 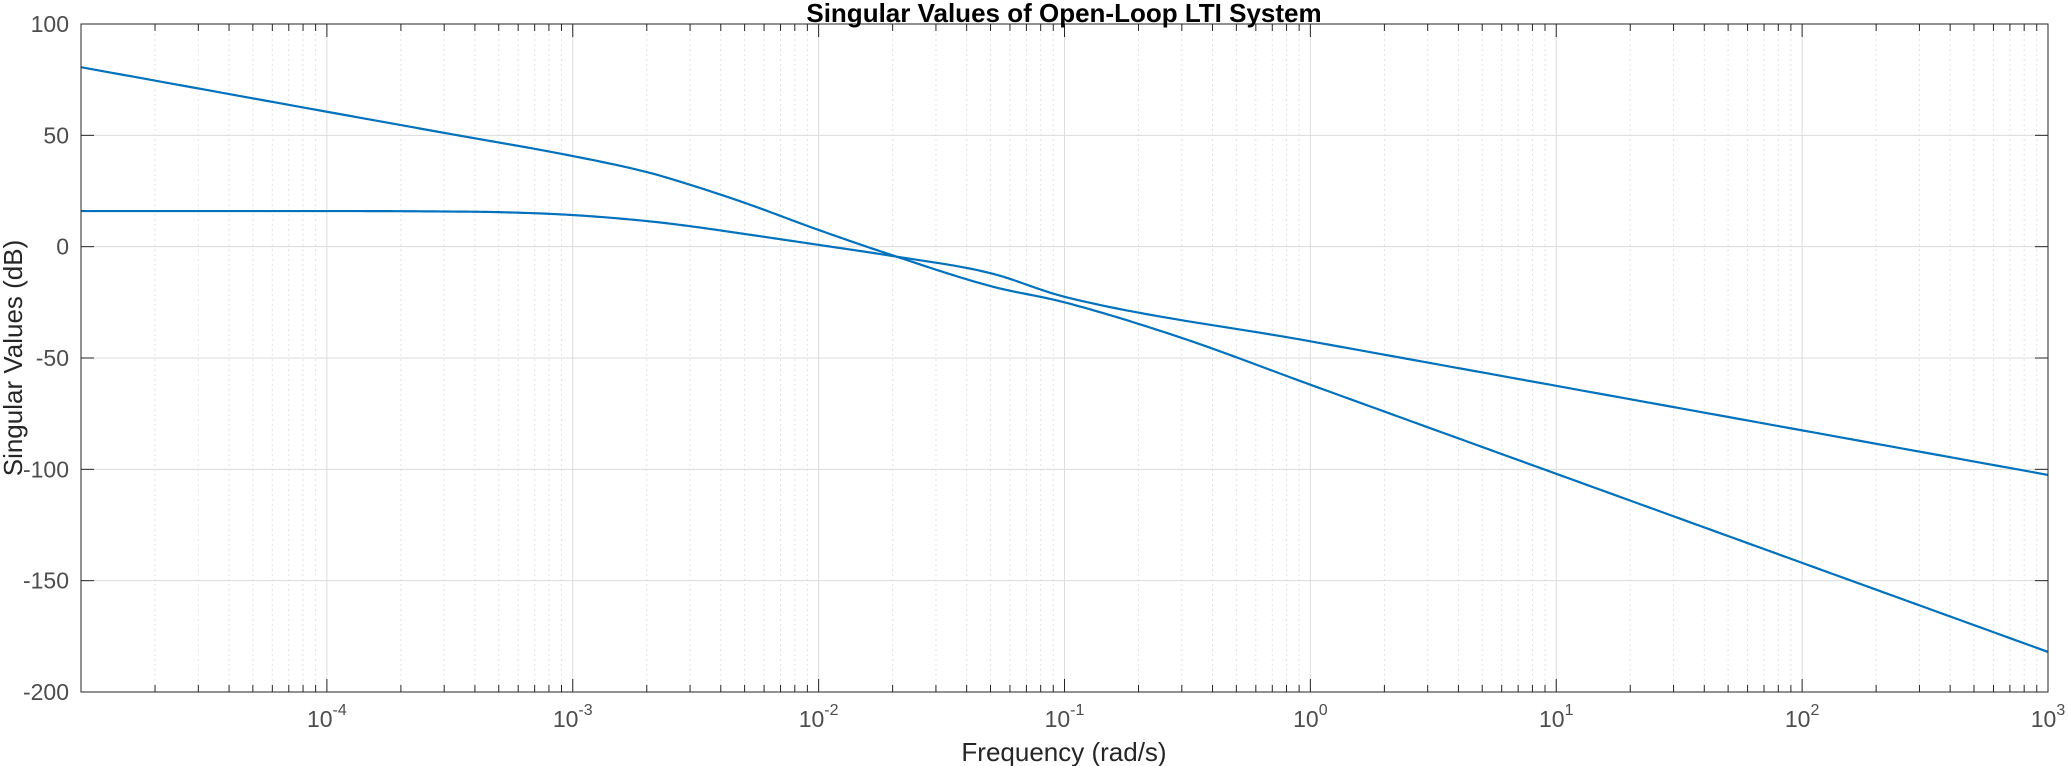 What do you see at coordinates (1310, 717) in the screenshot?
I see `x-tick-label: 10⁰` at bounding box center [1310, 717].